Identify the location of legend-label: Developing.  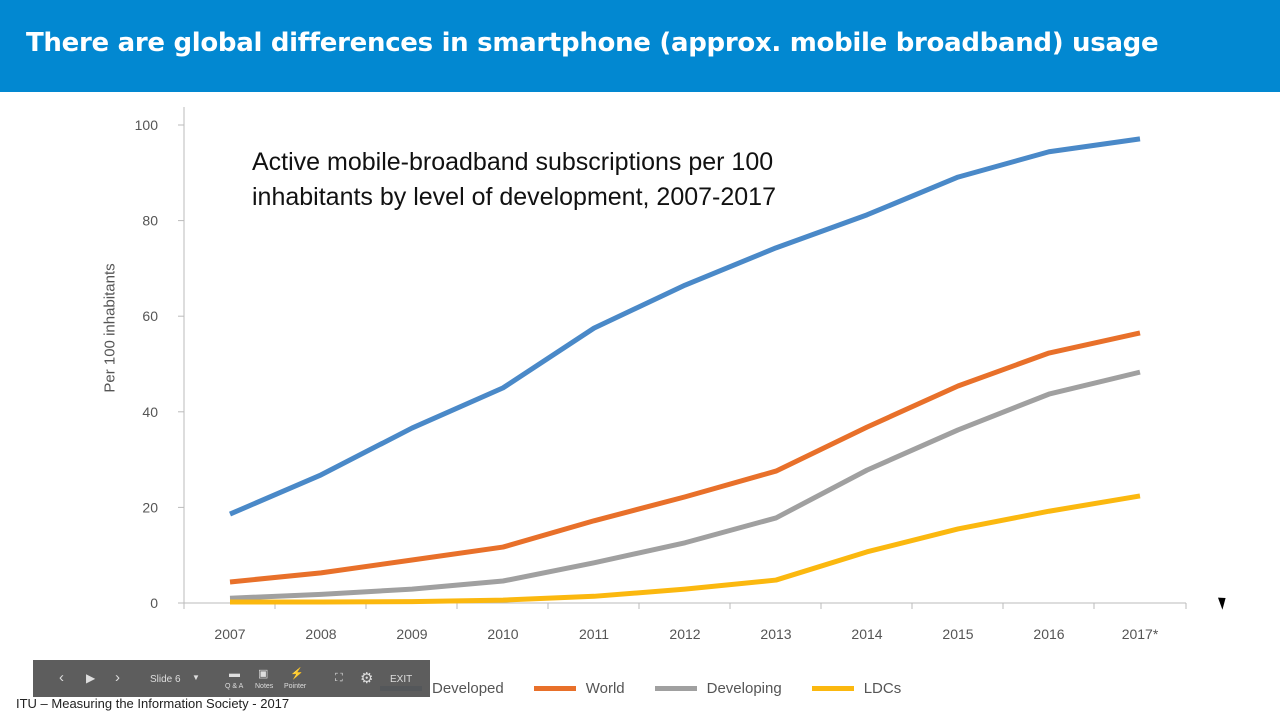
(744, 688).